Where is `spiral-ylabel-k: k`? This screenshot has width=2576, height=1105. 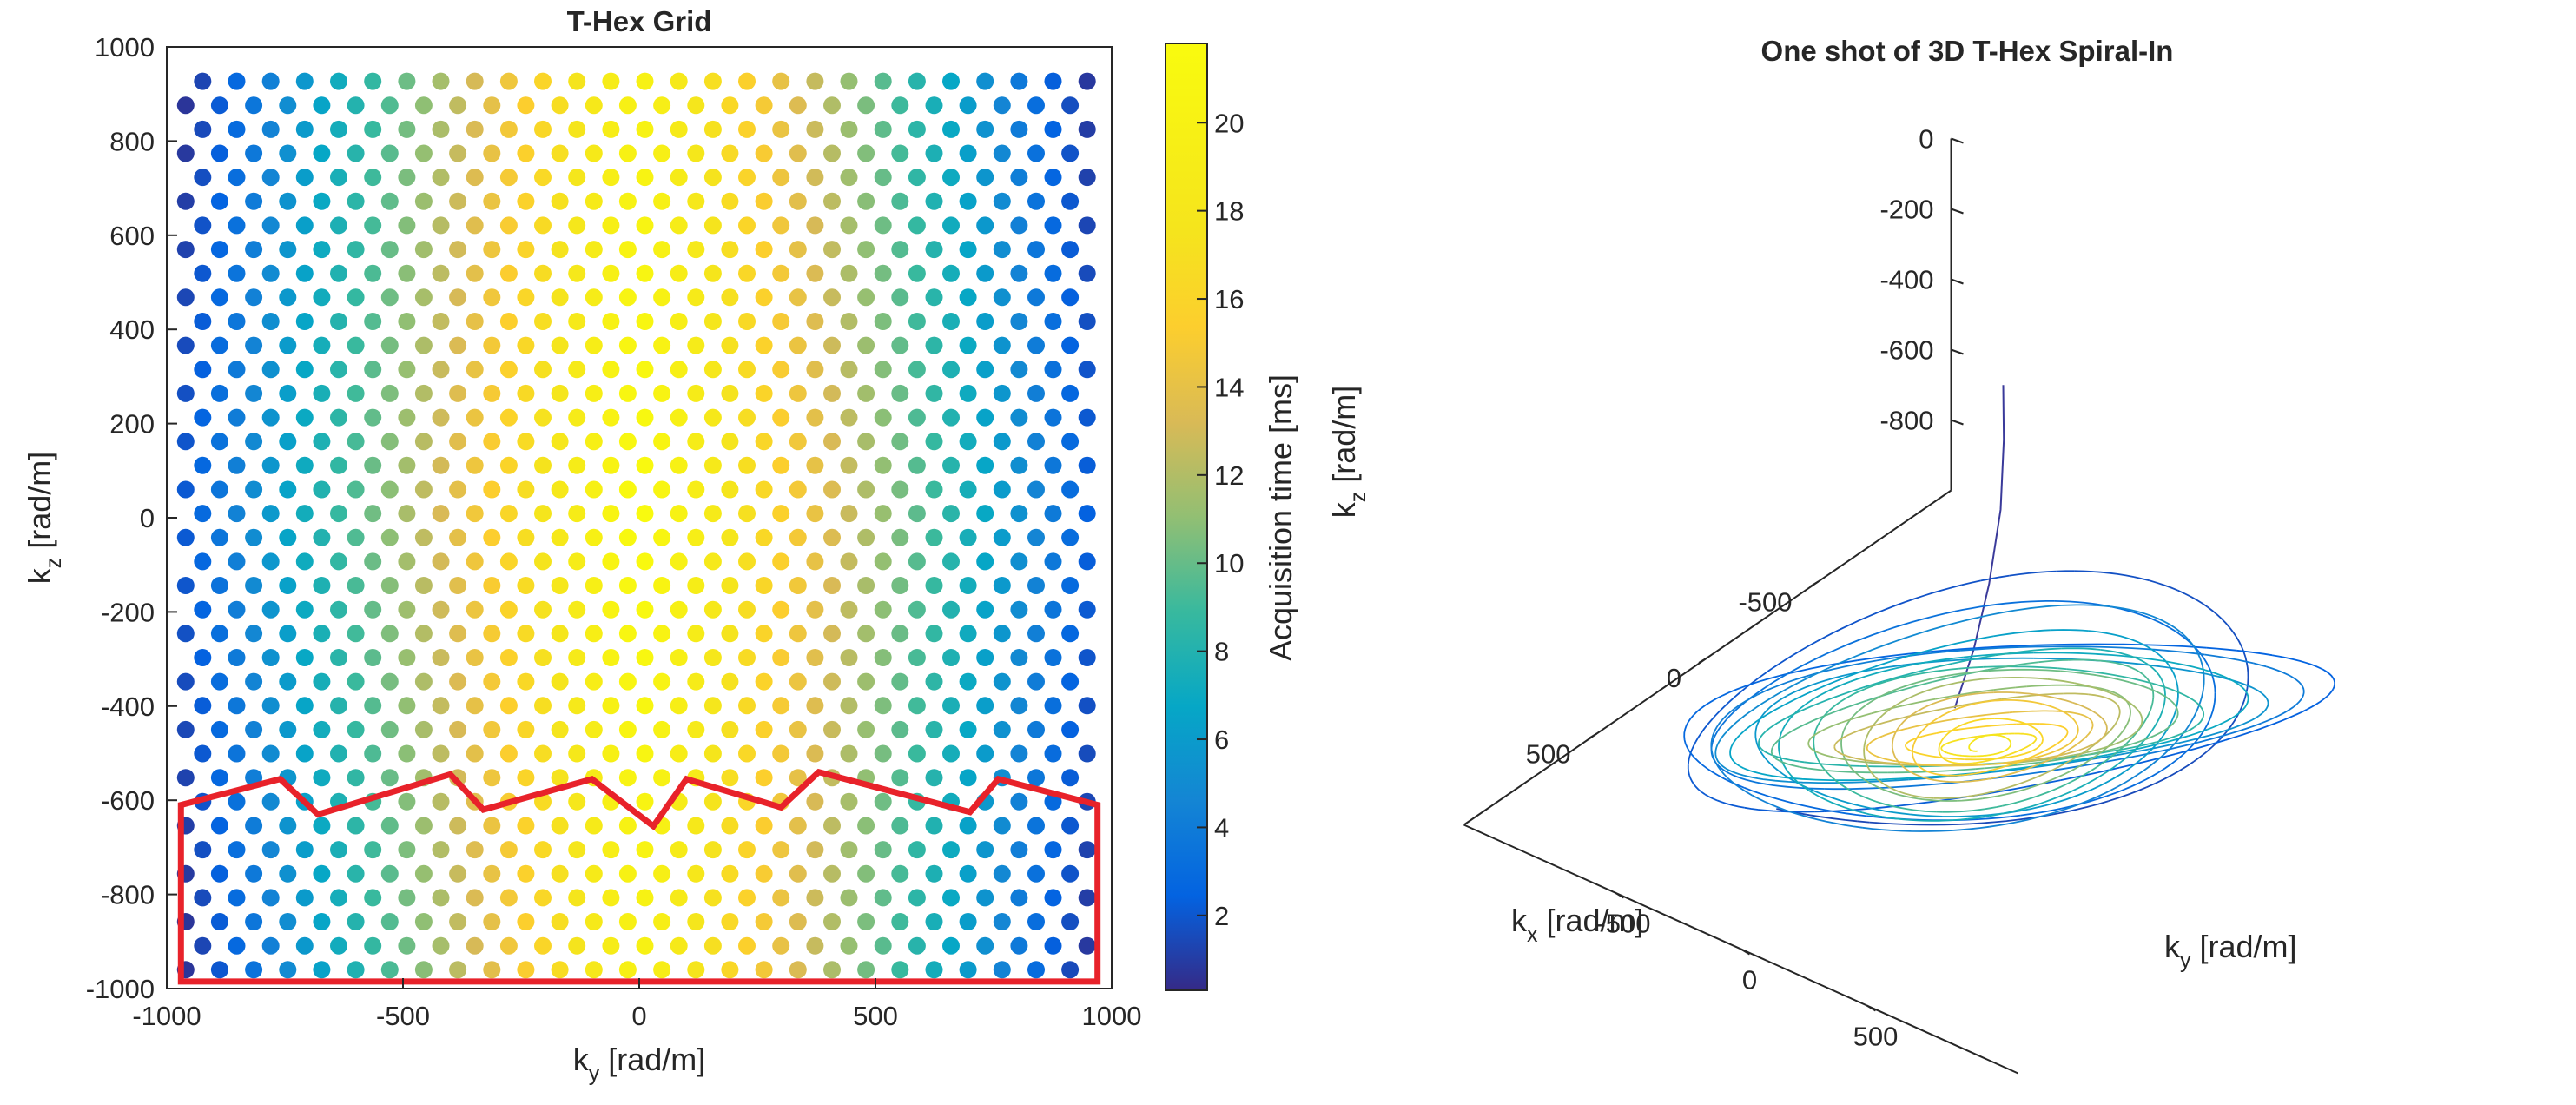
spiral-ylabel-k: k is located at coordinates (2172, 946).